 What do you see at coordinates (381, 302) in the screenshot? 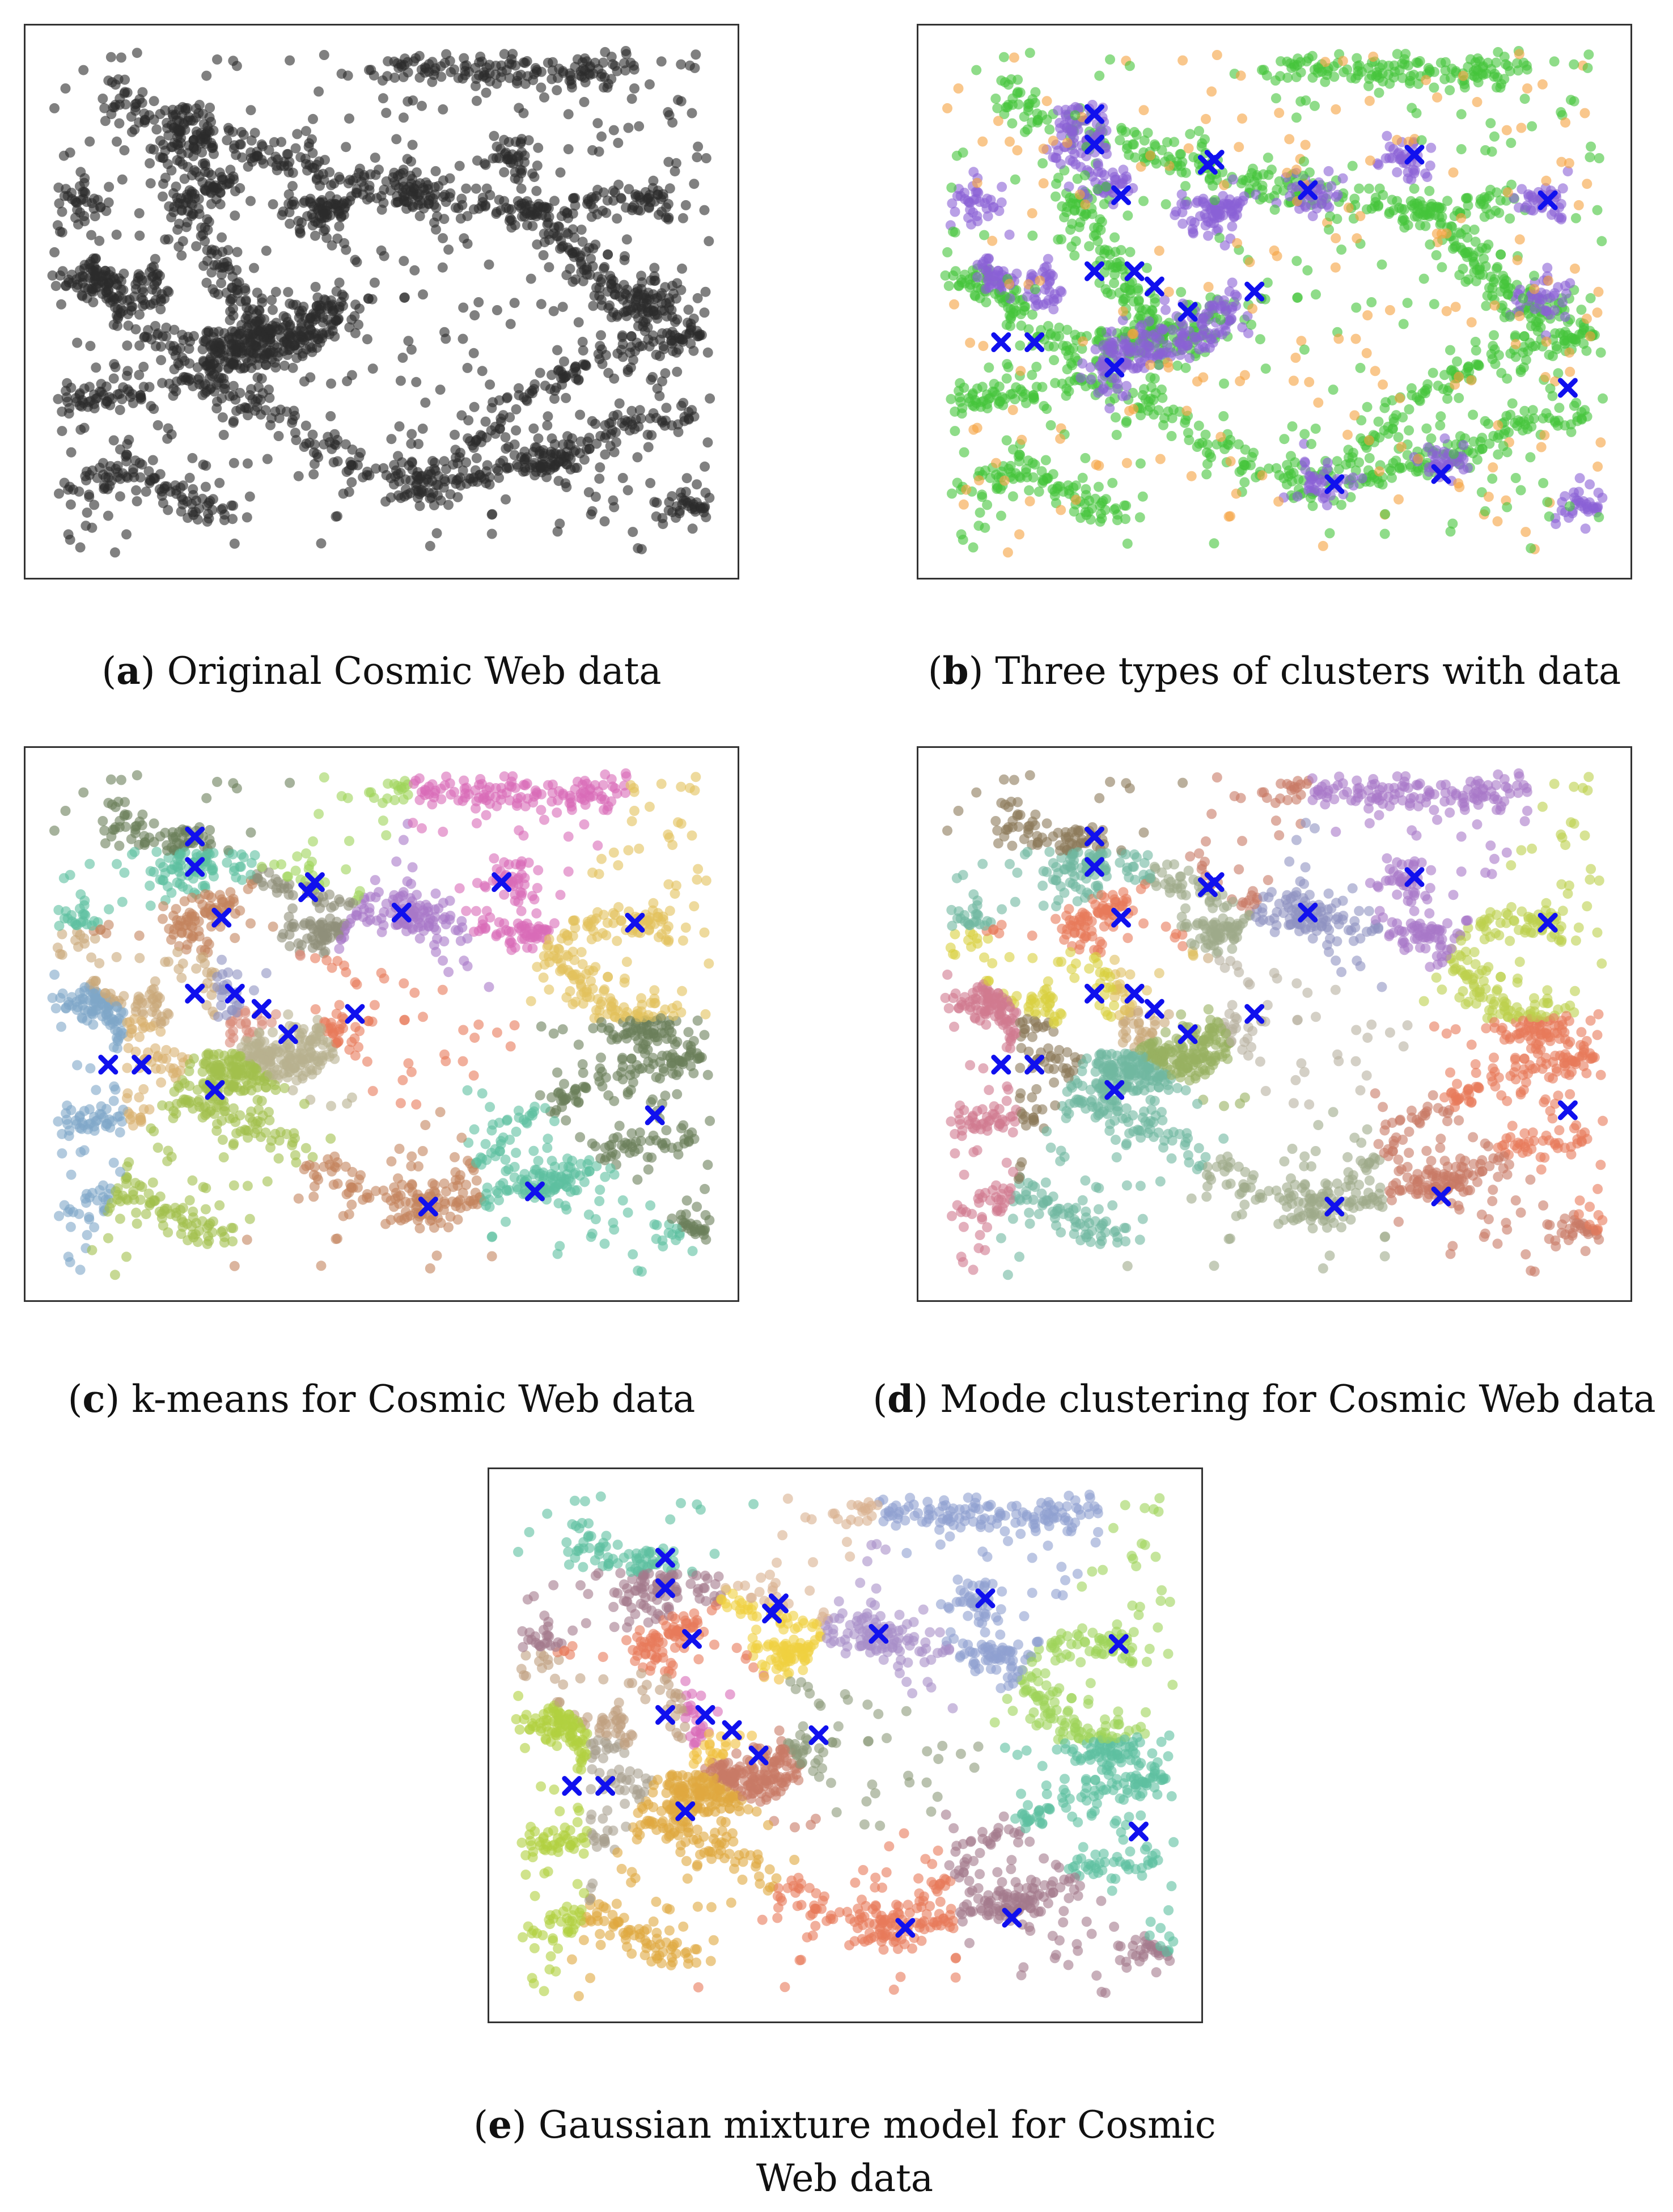
I see `panel-a-original-scatter` at bounding box center [381, 302].